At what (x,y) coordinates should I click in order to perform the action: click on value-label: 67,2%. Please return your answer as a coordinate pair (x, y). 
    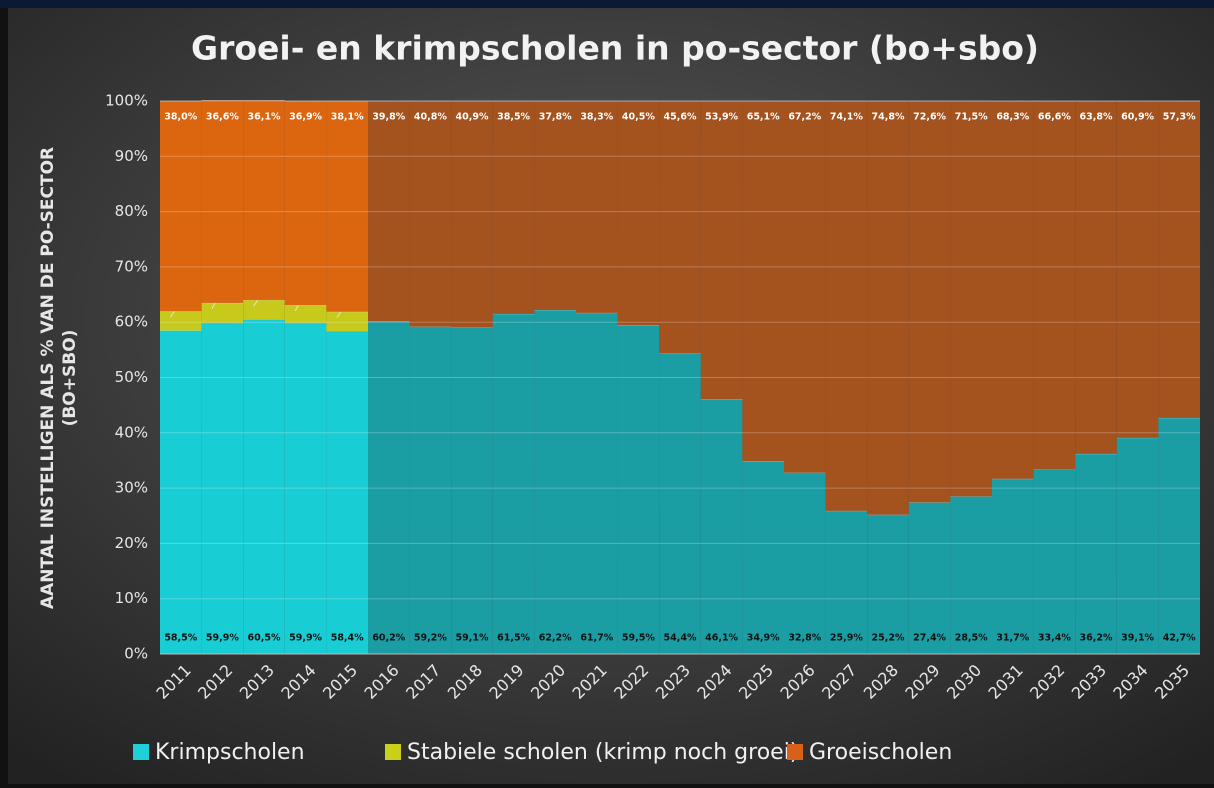
    Looking at the image, I should click on (804, 117).